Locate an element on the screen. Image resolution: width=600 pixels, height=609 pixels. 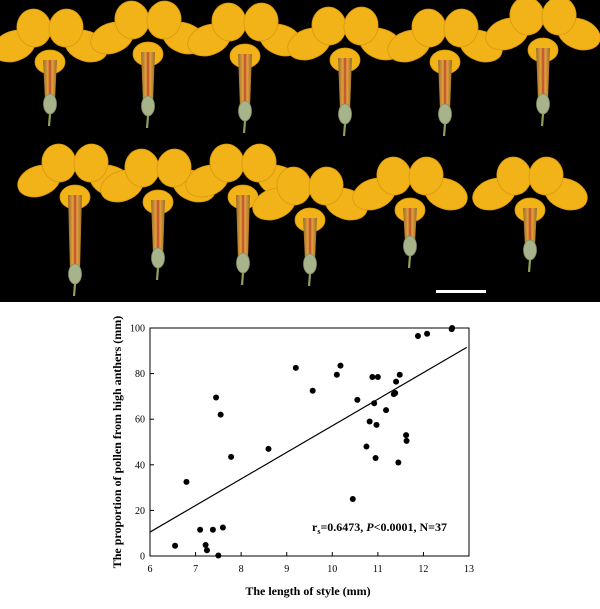
x-tick-label: 8 is located at coordinates (241, 569).